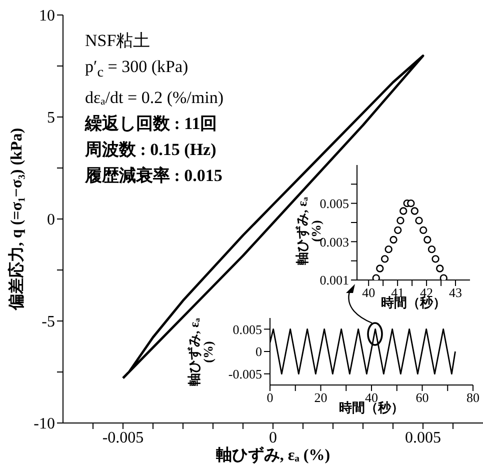 This screenshot has width=483, height=476. What do you see at coordinates (123, 437) in the screenshot?
I see `x-tick-label: -0.005` at bounding box center [123, 437].